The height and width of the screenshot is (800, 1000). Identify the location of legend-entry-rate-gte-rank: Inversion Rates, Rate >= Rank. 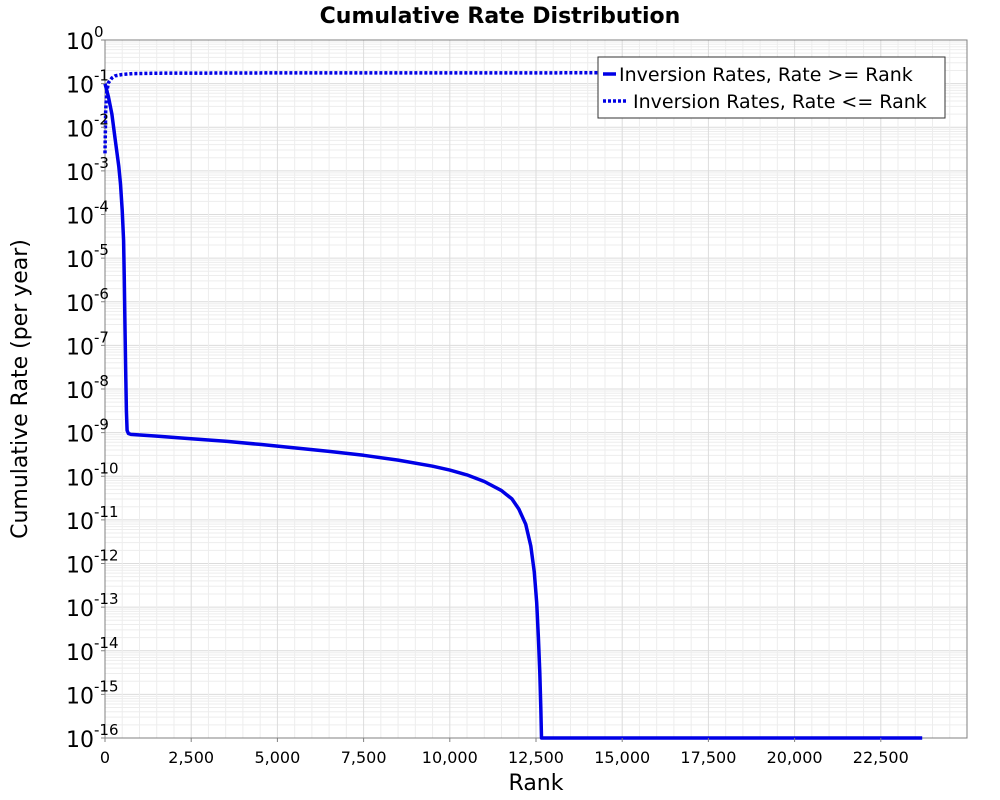
(766, 75).